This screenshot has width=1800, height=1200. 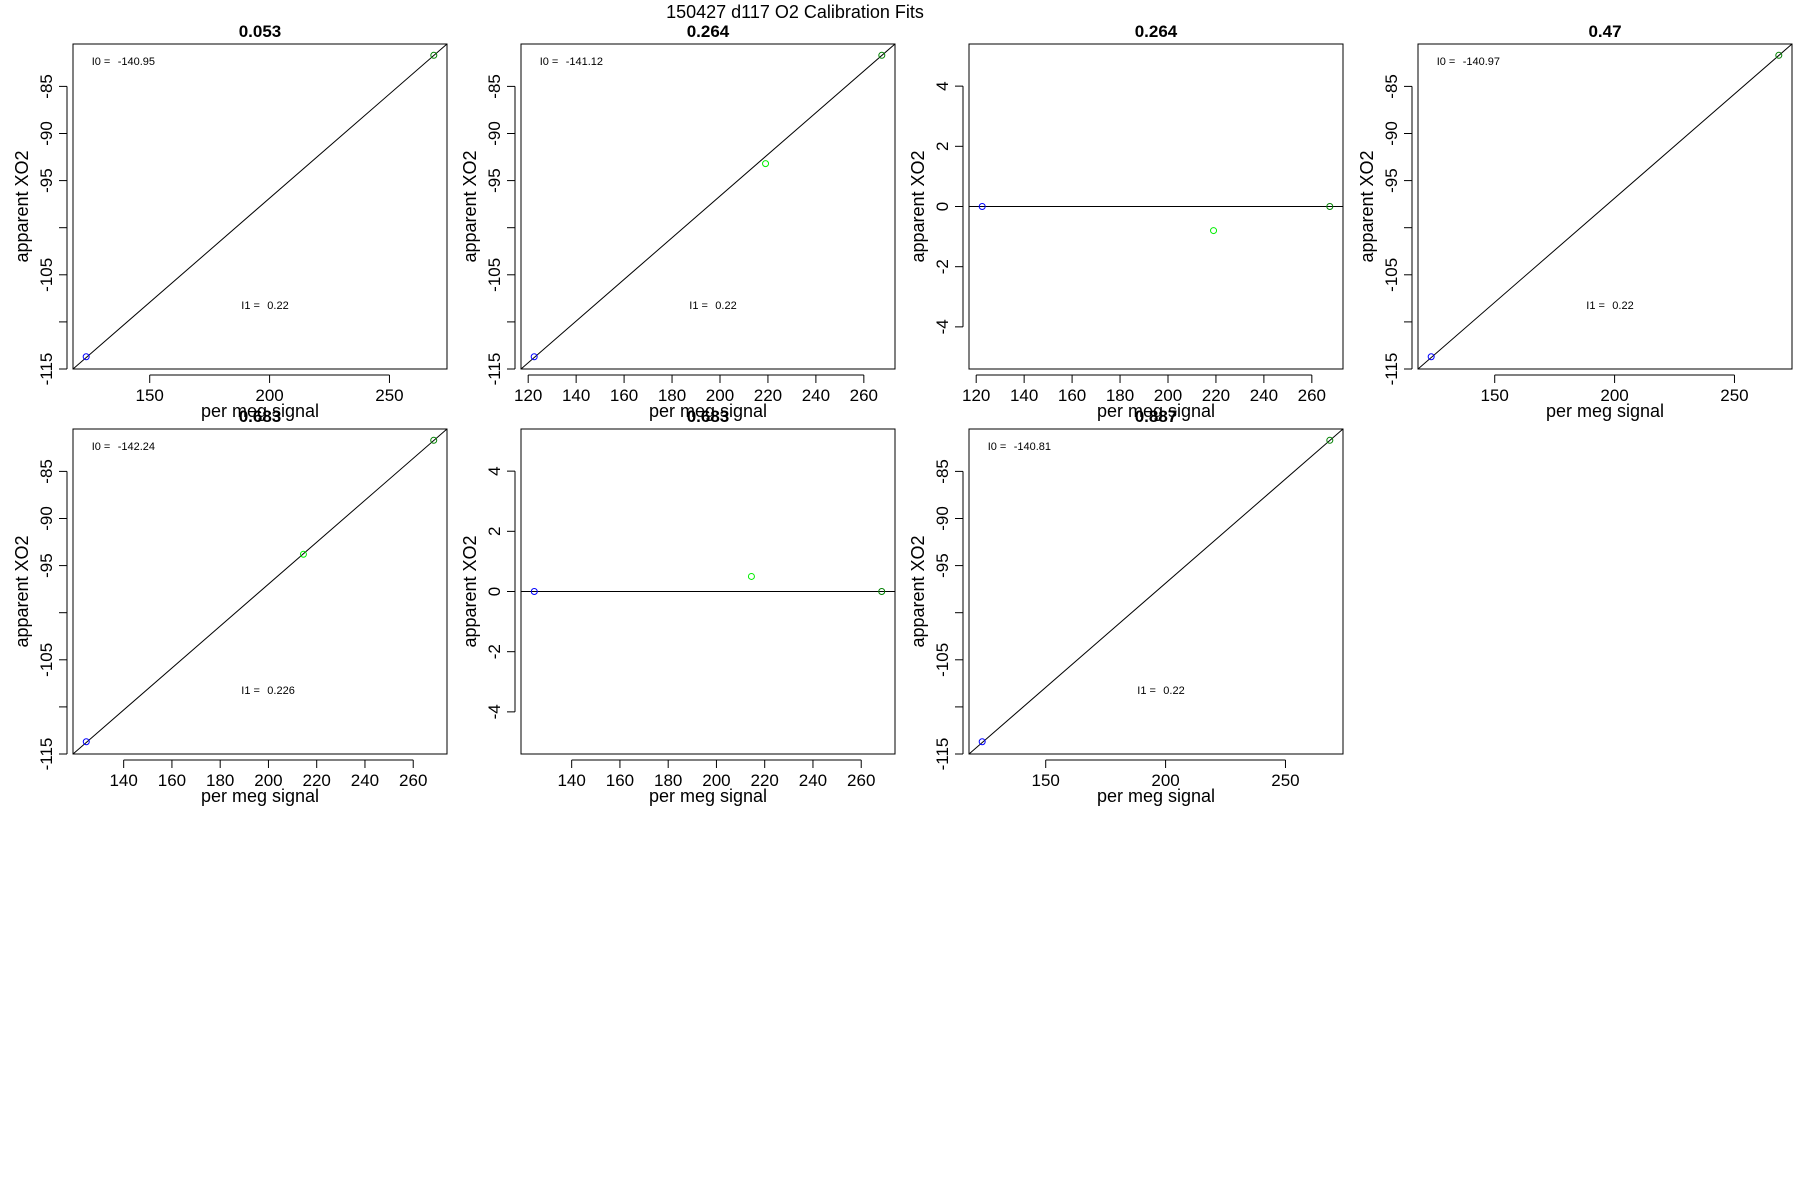 I want to click on annotation-value: -140.97, so click(x=1481, y=62).